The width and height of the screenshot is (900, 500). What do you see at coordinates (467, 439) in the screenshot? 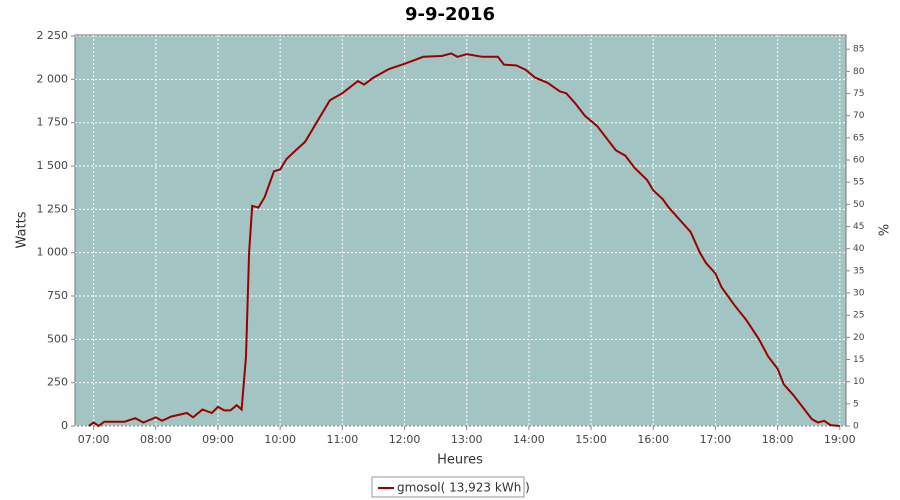
I see `x-tick-label: 13:00` at bounding box center [467, 439].